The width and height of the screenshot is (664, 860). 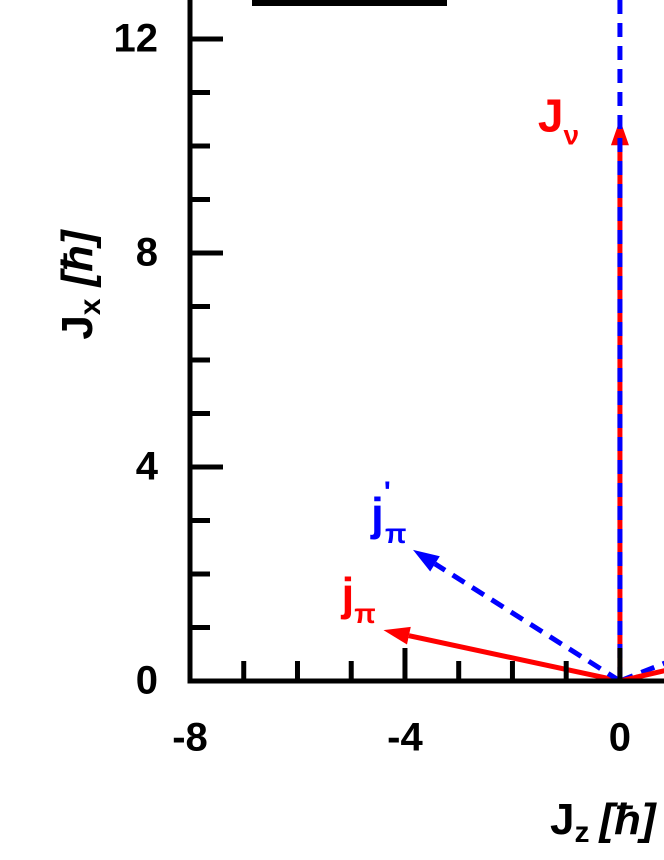 I want to click on y-tick-label: 0, so click(x=147, y=681).